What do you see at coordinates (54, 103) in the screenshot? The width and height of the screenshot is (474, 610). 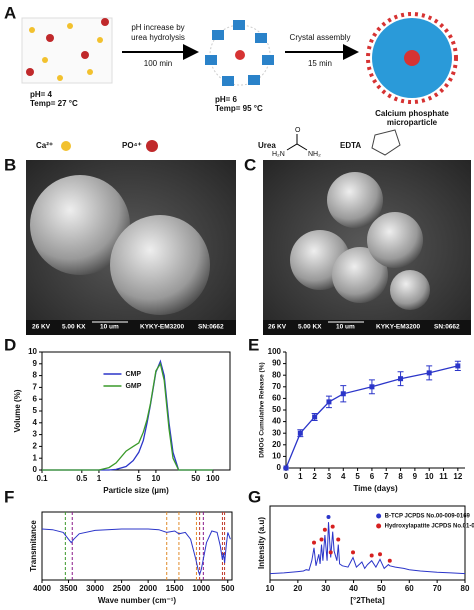 I see `condition-text: Temp= 27 °C` at bounding box center [54, 103].